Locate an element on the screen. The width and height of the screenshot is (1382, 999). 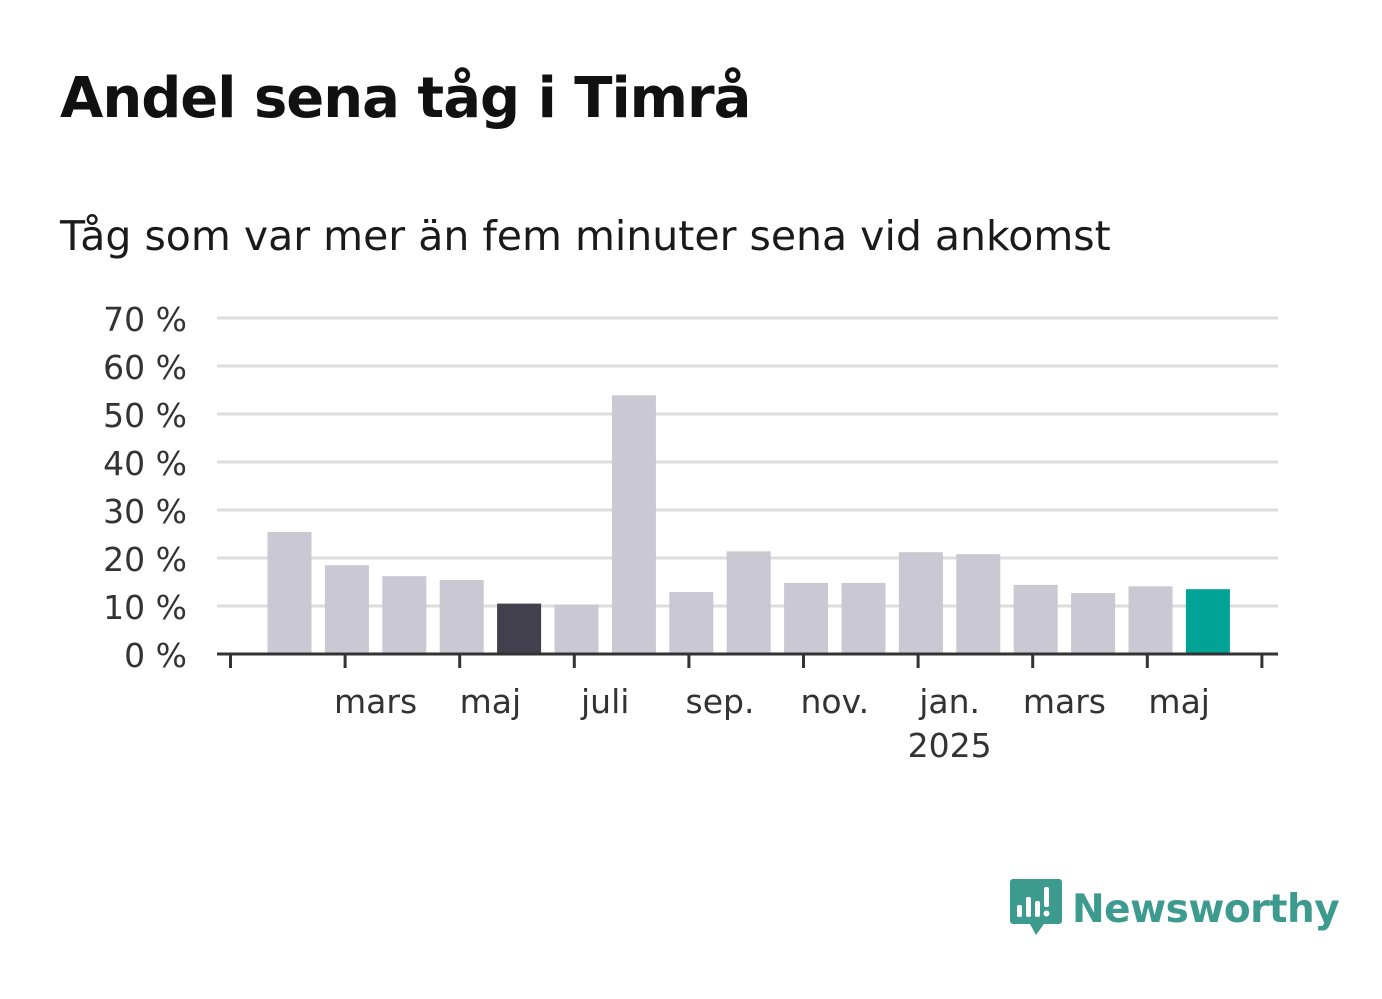
chart-title: Andel sena tåg i Timrå is located at coordinates (405, 98).